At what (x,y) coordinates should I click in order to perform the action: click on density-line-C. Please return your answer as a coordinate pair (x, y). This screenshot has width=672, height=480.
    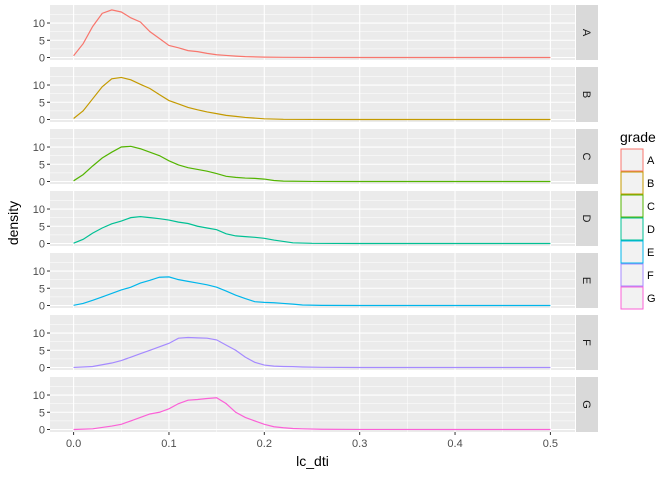
    Looking at the image, I should click on (312, 164).